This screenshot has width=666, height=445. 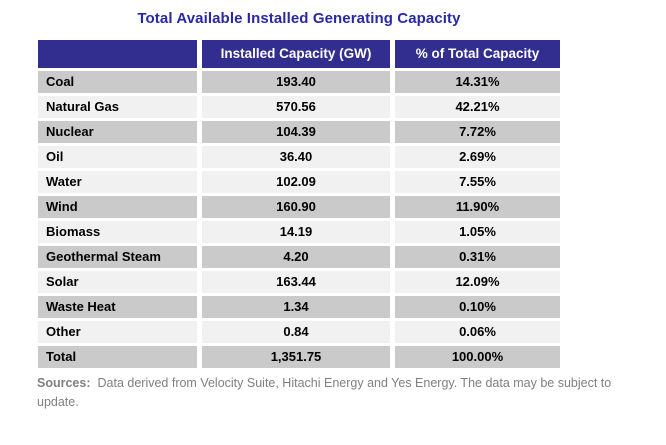 I want to click on capacity-cell: 102.09, so click(x=296, y=182).